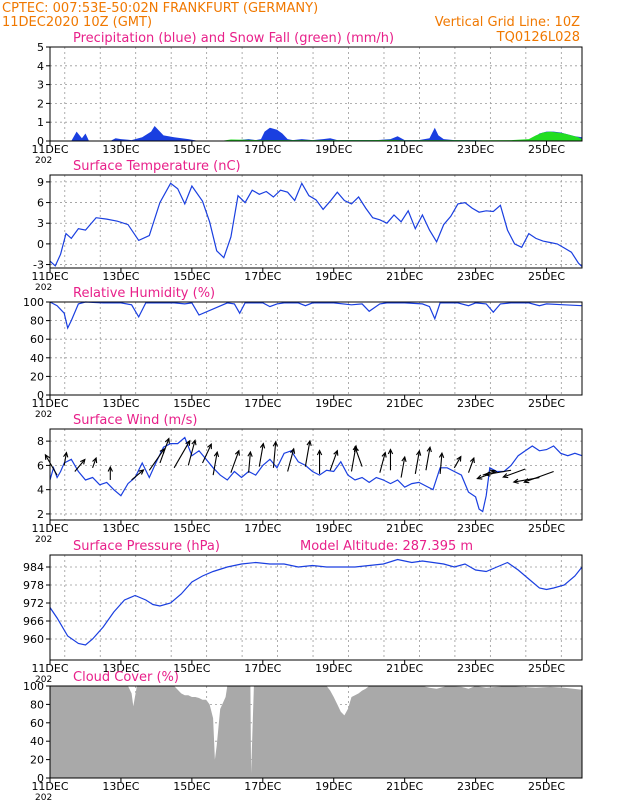 The image size is (618, 800). What do you see at coordinates (33, 639) in the screenshot?
I see `y-tick-label: 960` at bounding box center [33, 639].